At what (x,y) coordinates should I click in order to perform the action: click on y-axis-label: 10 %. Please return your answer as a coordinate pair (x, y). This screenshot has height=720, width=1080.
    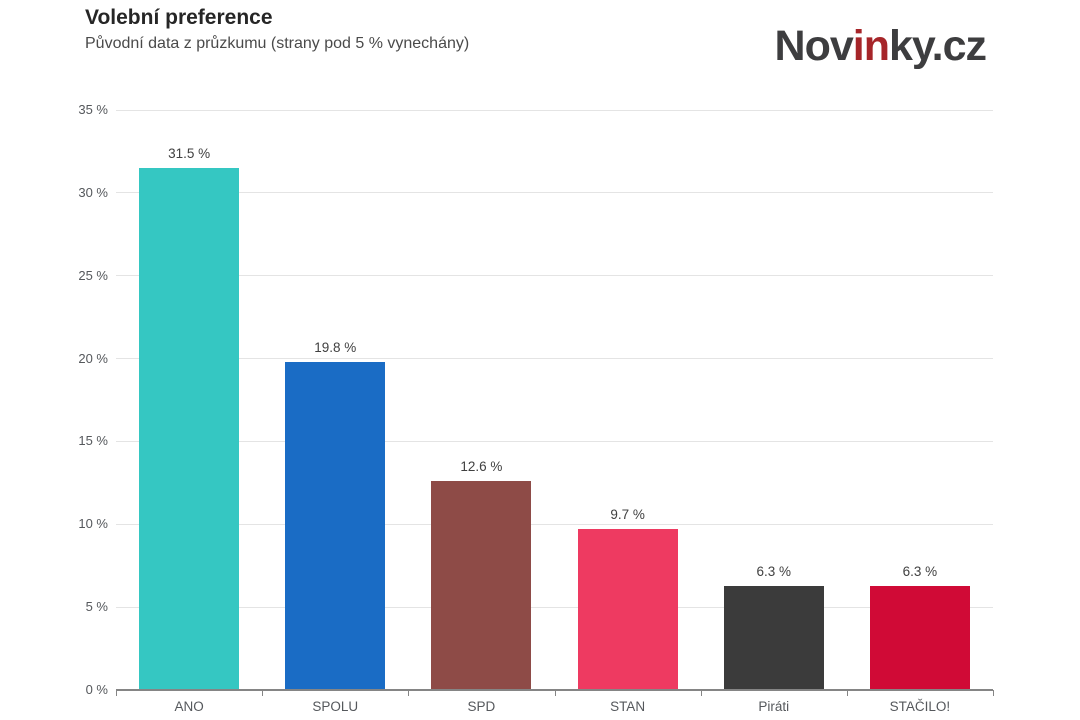
    Looking at the image, I should click on (93, 524).